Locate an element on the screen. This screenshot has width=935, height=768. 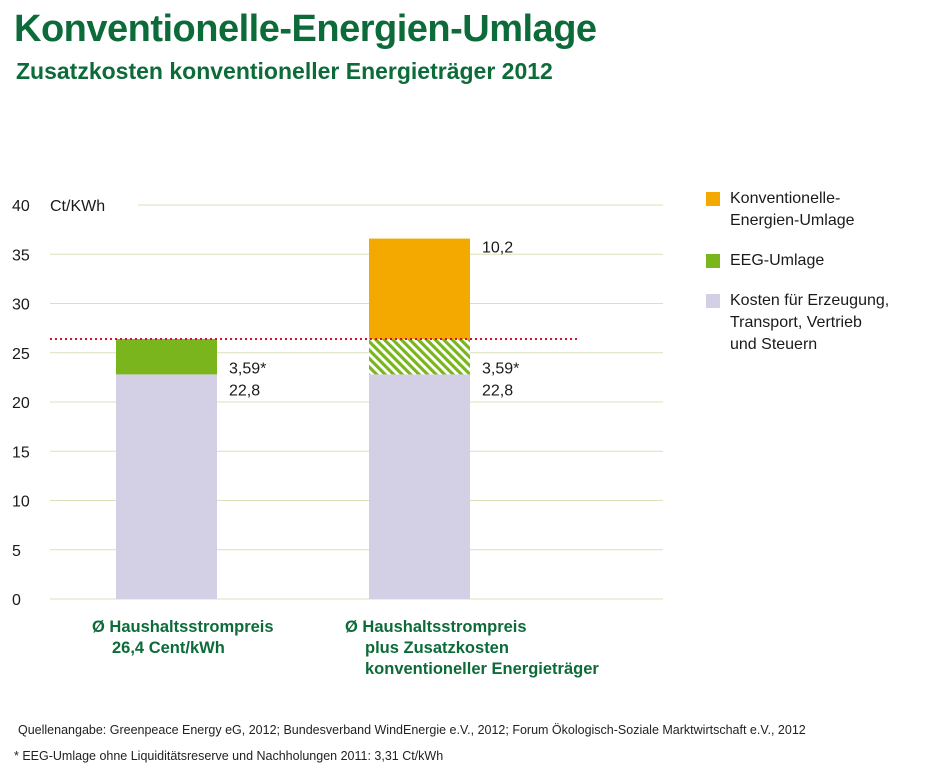
bar-1-kosten is located at coordinates (166, 486).